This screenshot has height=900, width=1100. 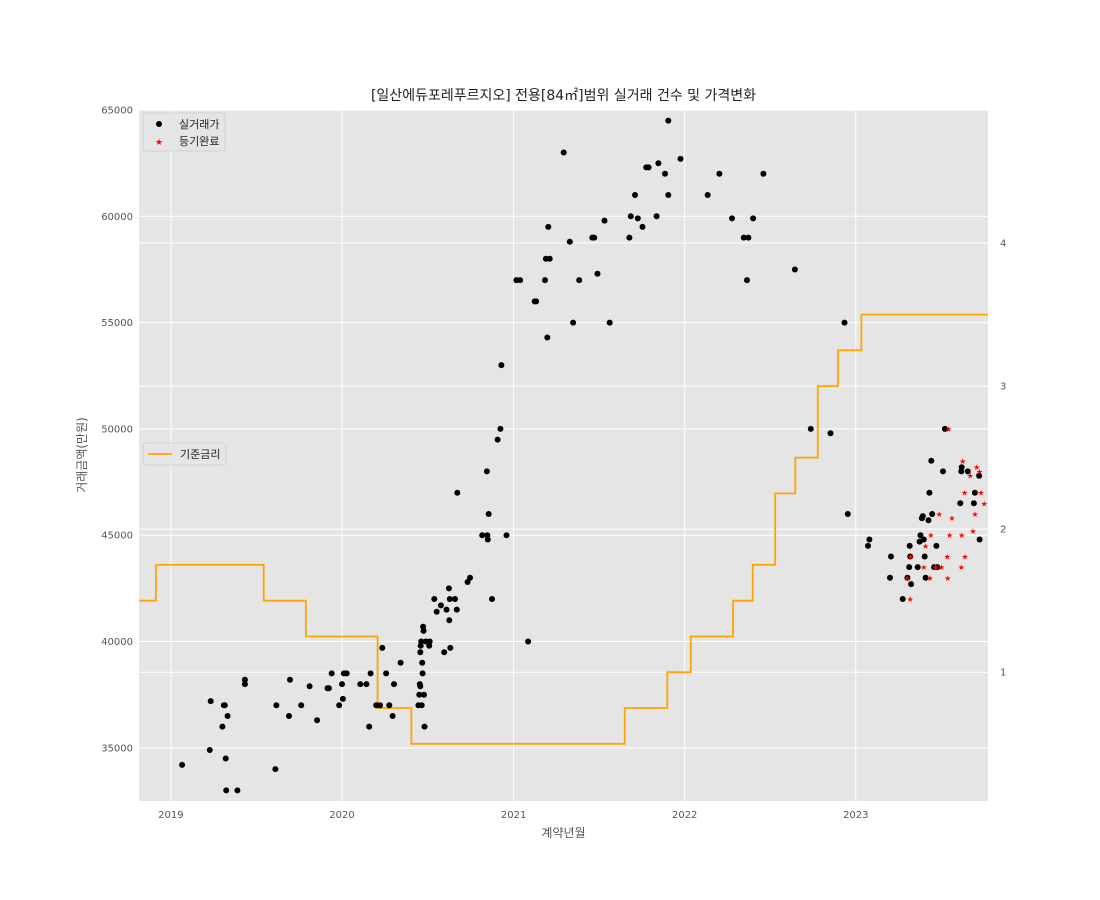 What do you see at coordinates (117, 217) in the screenshot?
I see `y-tick-label: 60000` at bounding box center [117, 217].